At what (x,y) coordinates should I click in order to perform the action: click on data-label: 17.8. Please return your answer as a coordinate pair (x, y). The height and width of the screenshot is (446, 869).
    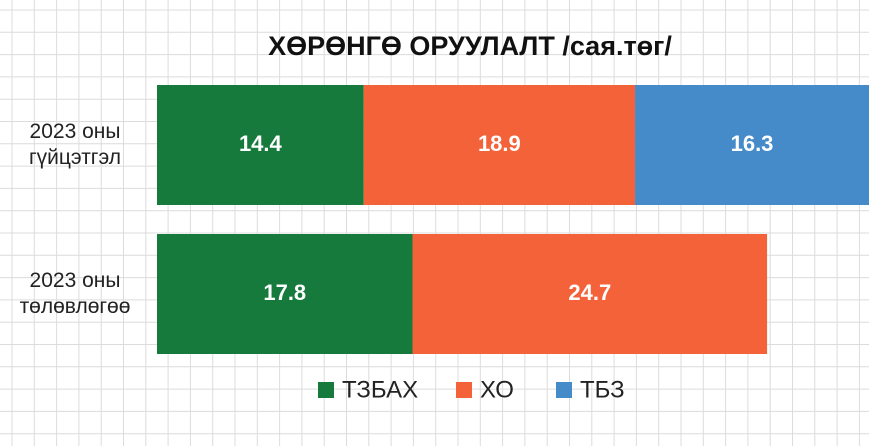
    Looking at the image, I should click on (284, 292).